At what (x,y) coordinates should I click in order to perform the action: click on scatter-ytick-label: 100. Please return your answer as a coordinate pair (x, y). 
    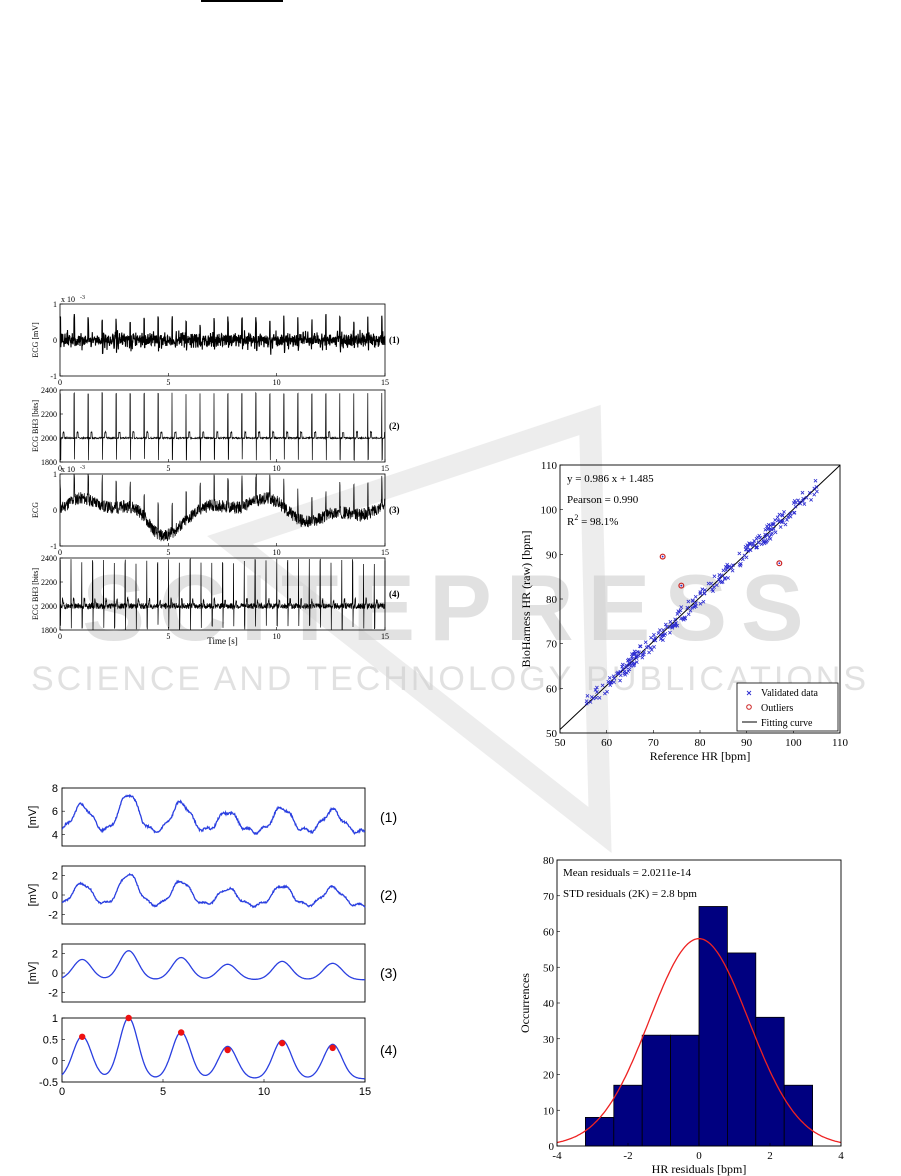
    Looking at the image, I should click on (549, 511).